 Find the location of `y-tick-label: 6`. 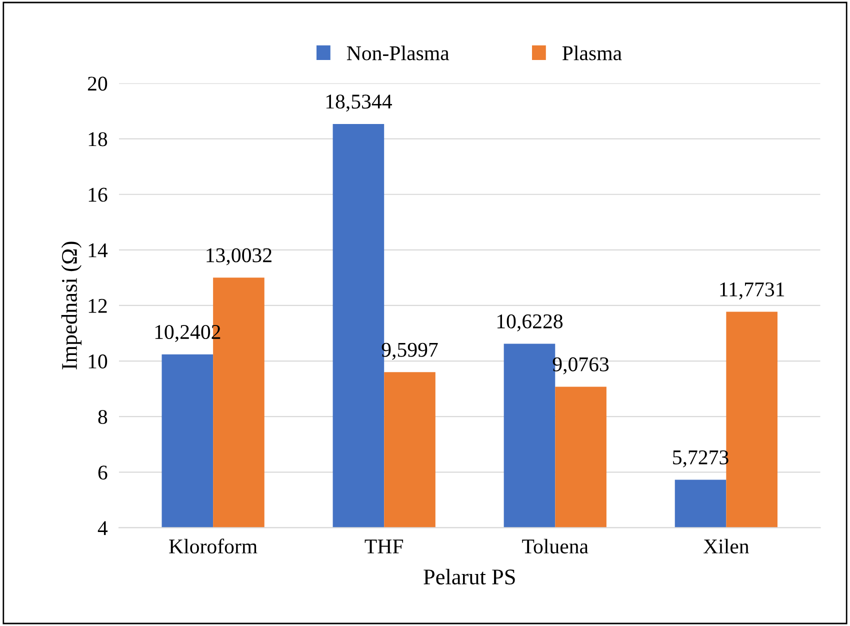

y-tick-label: 6 is located at coordinates (103, 473).